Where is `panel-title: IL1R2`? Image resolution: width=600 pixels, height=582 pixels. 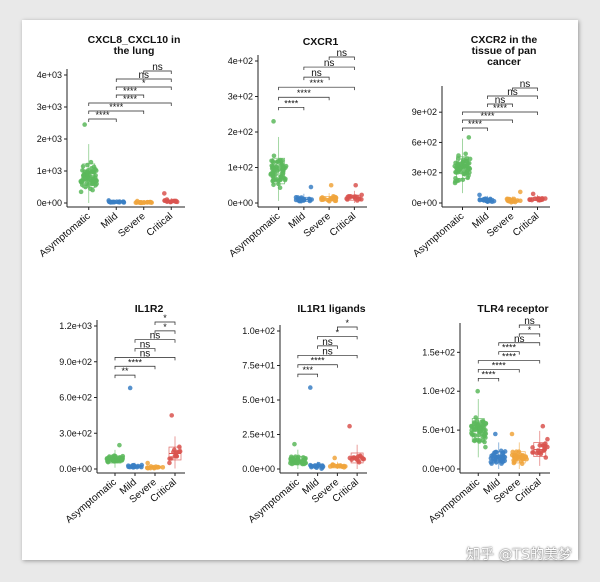 panel-title: IL1R2 is located at coordinates (149, 309).